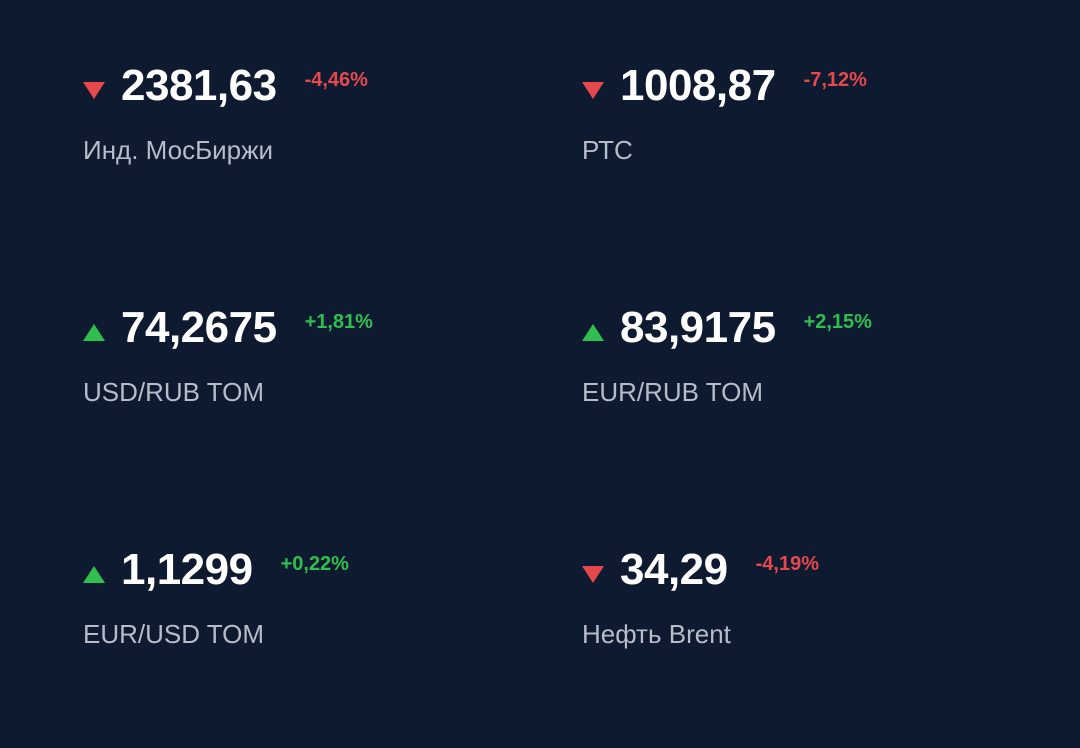 The height and width of the screenshot is (748, 1080). What do you see at coordinates (837, 322) in the screenshot?
I see `ticker-change: +2,15%` at bounding box center [837, 322].